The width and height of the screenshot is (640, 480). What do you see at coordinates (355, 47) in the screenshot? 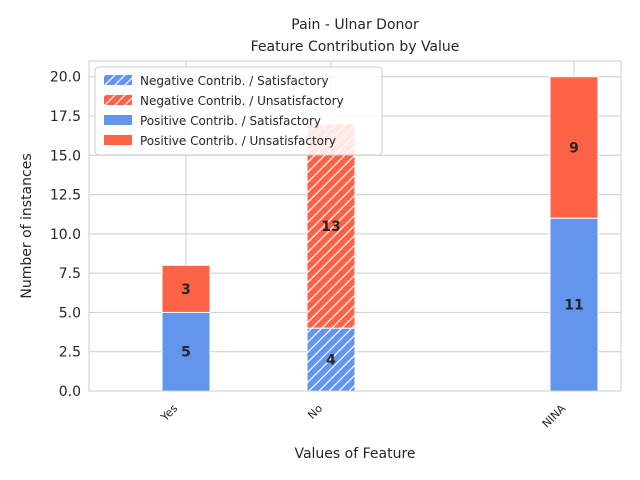
I see `chart-subtitle: Feature Contribution by Value` at bounding box center [355, 47].